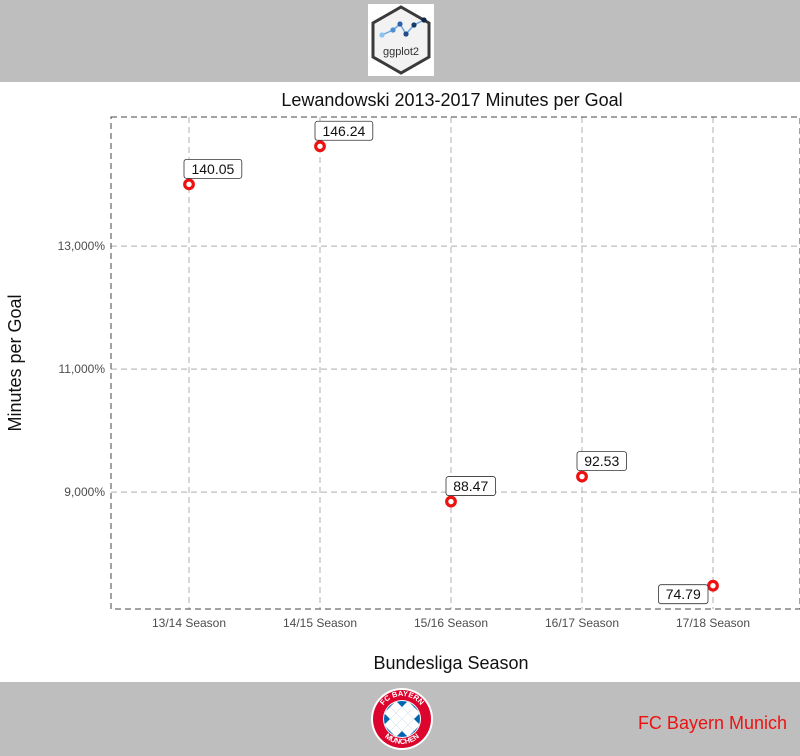  I want to click on y-axis-label: Minutes per Goal, so click(15, 362).